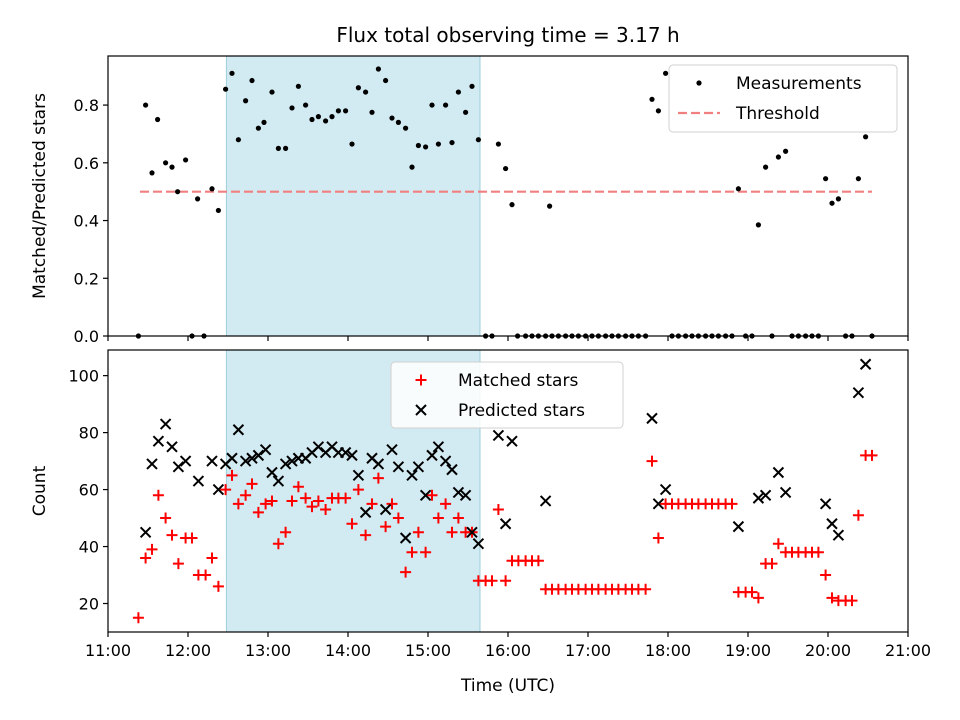 This screenshot has height=720, width=960. I want to click on y-tick-label: 20, so click(89, 604).